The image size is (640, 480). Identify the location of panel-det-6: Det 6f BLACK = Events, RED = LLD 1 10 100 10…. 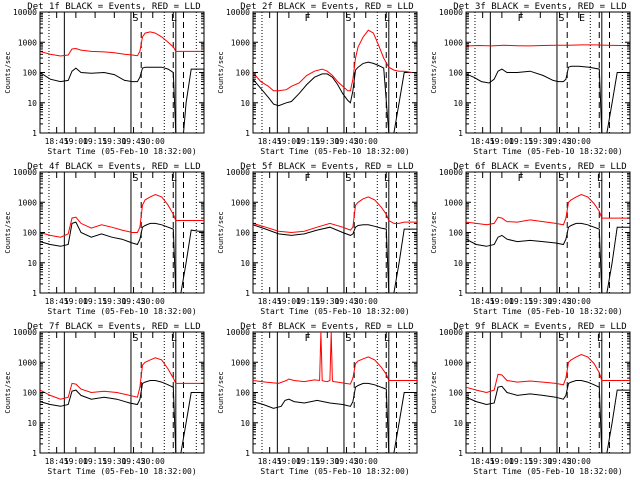
(530, 239).